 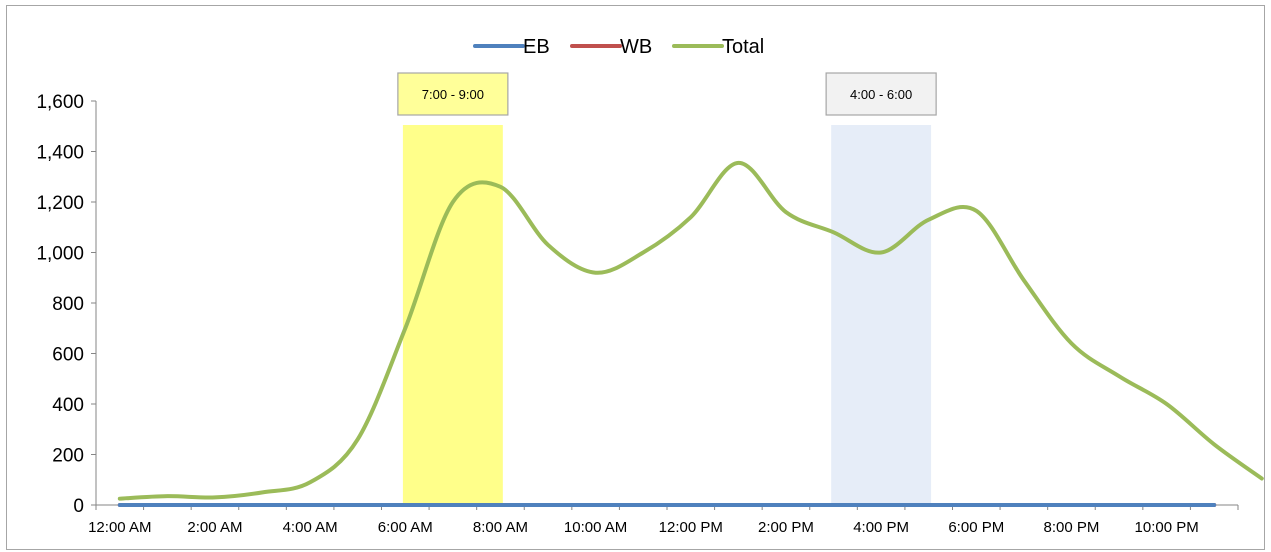 What do you see at coordinates (60, 254) in the screenshot?
I see `y-tick-label: 1,000` at bounding box center [60, 254].